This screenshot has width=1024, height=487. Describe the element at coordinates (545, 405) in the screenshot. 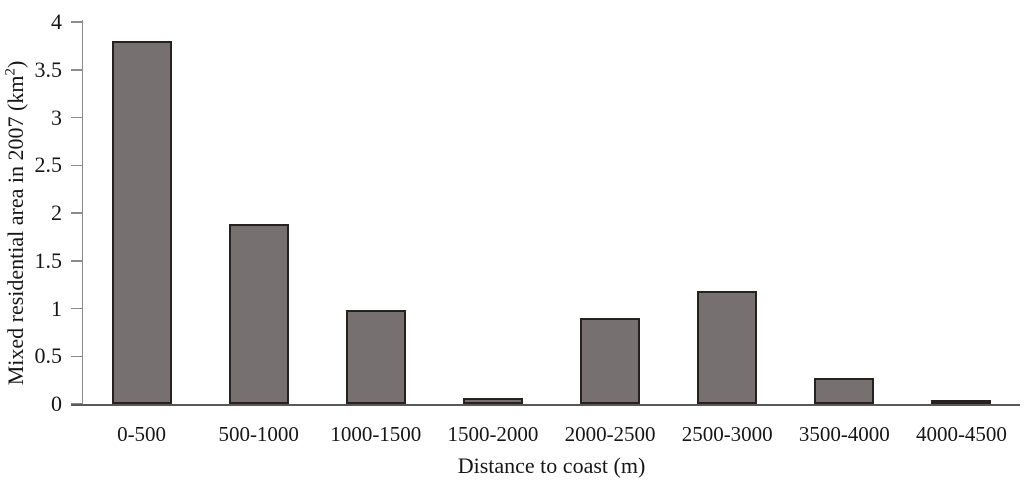

I see `x-axis-line` at that location.